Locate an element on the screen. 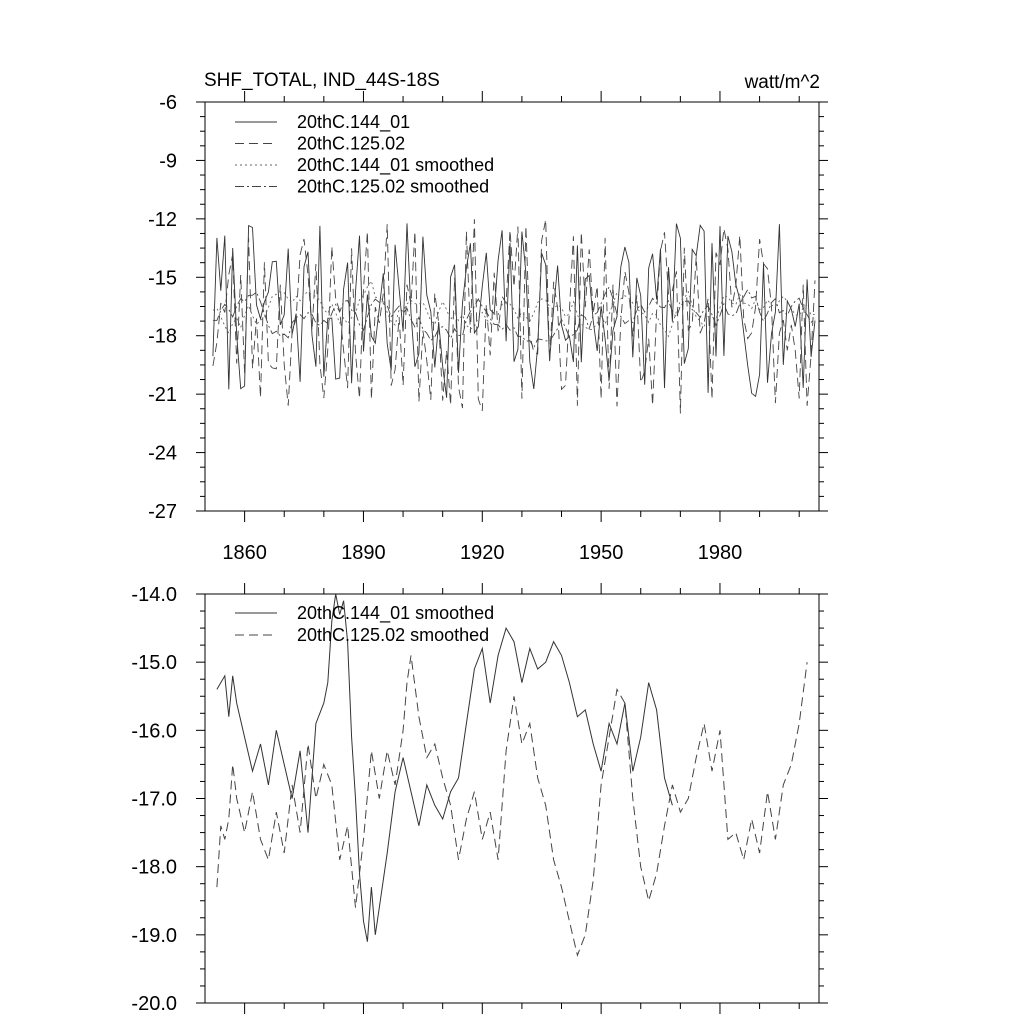  x-tick-label: 1950 is located at coordinates (601, 553).